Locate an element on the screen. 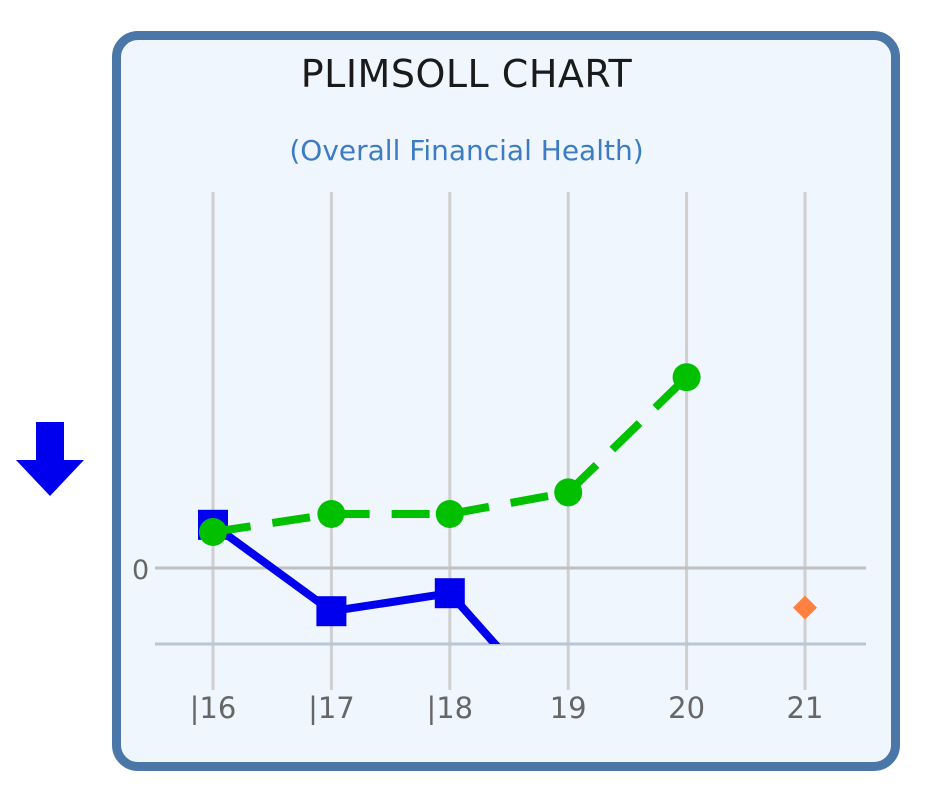 Image resolution: width=933 pixels, height=800 pixels. x-tick-label: 21 is located at coordinates (805, 708).